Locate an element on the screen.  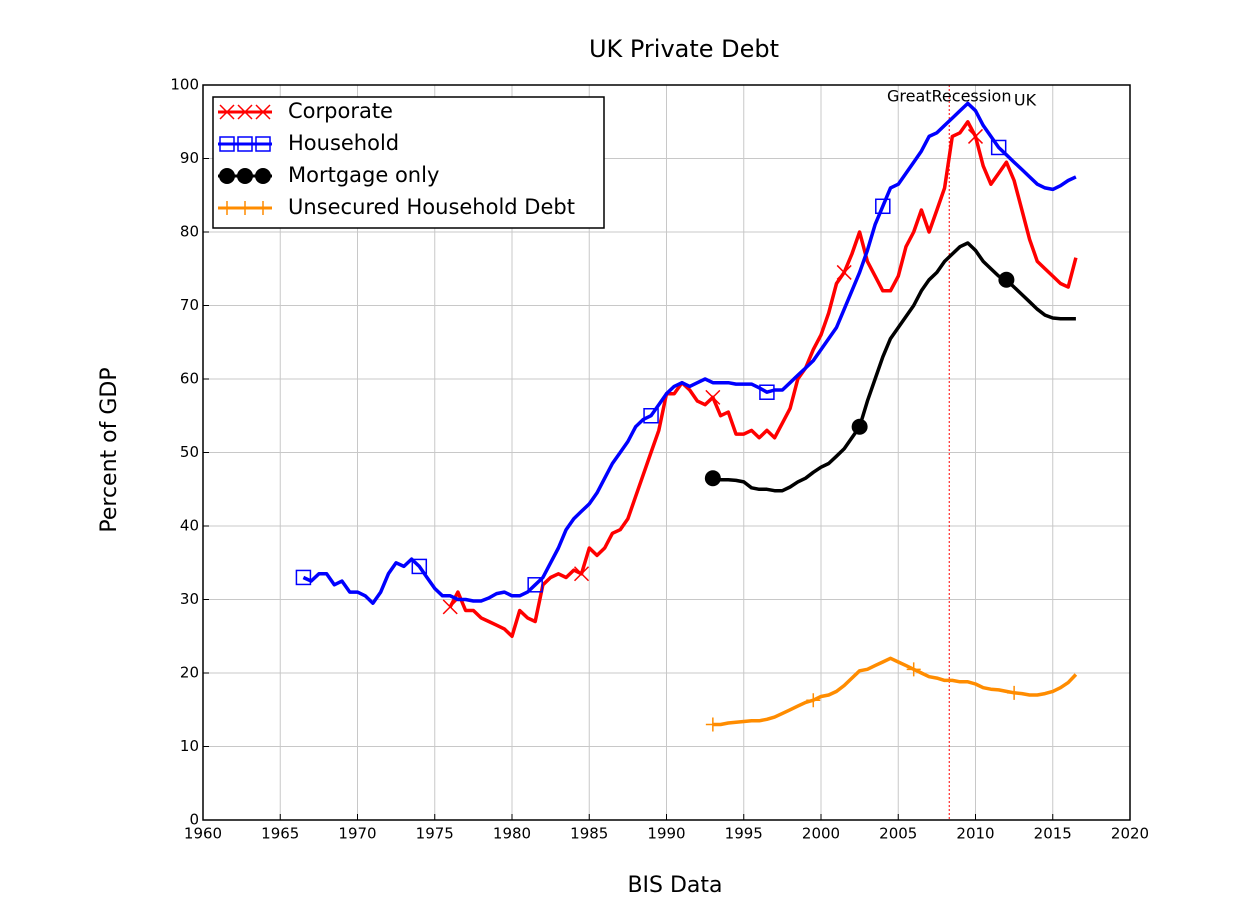
legend-label: Household is located at coordinates (343, 143).